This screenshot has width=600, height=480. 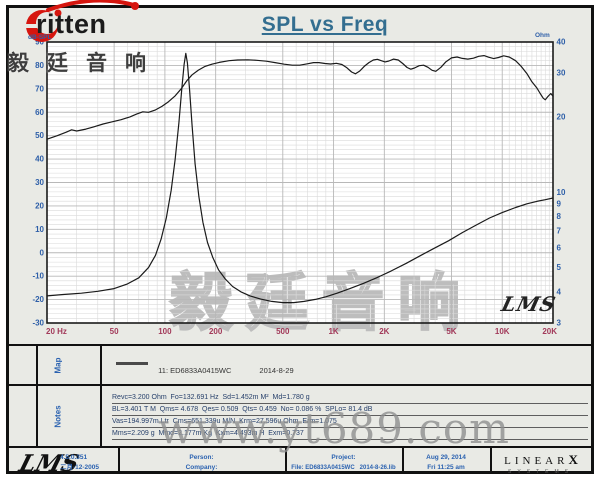 What do you see at coordinates (101, 396) in the screenshot?
I see `row-label-divider` at bounding box center [101, 396].